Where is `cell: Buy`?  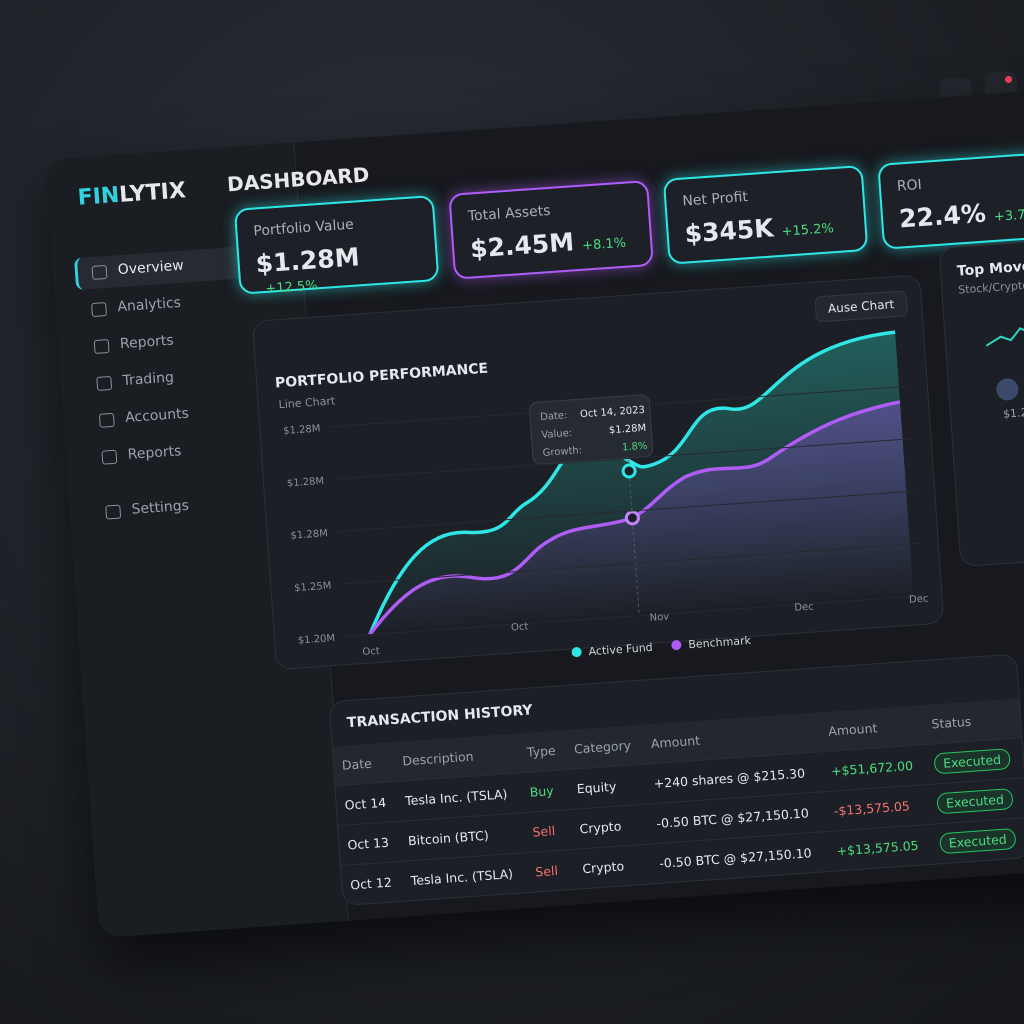 cell: Buy is located at coordinates (545, 791).